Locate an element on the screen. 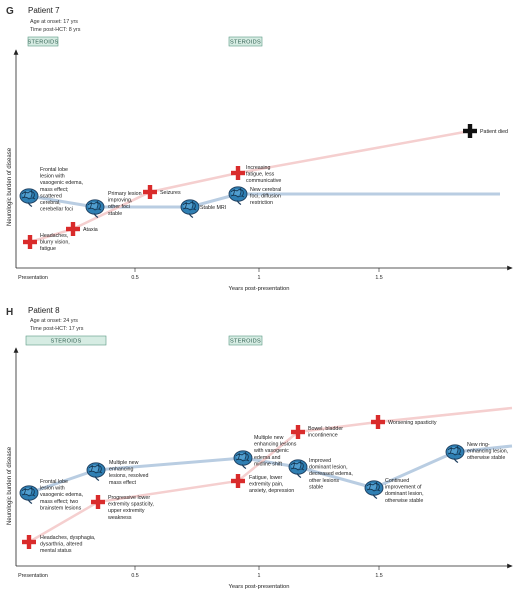 The image size is (520, 597). annotation-line: blurry vision, is located at coordinates (55, 243).